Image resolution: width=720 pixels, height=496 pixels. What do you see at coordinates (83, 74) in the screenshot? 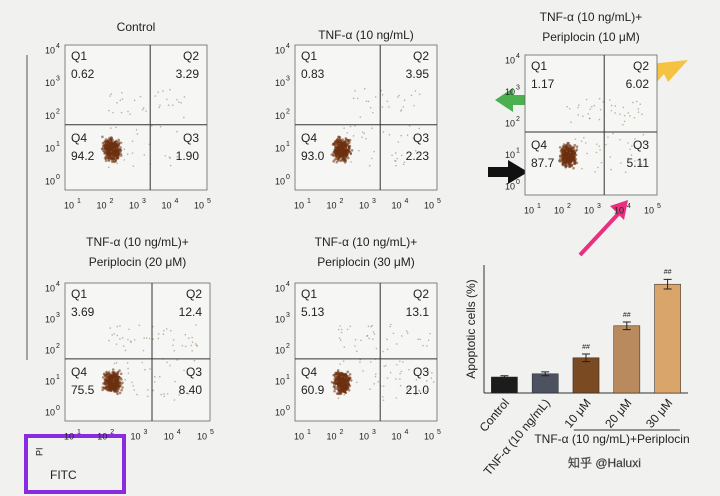
I see `quadrant-value: 0.62` at bounding box center [83, 74].